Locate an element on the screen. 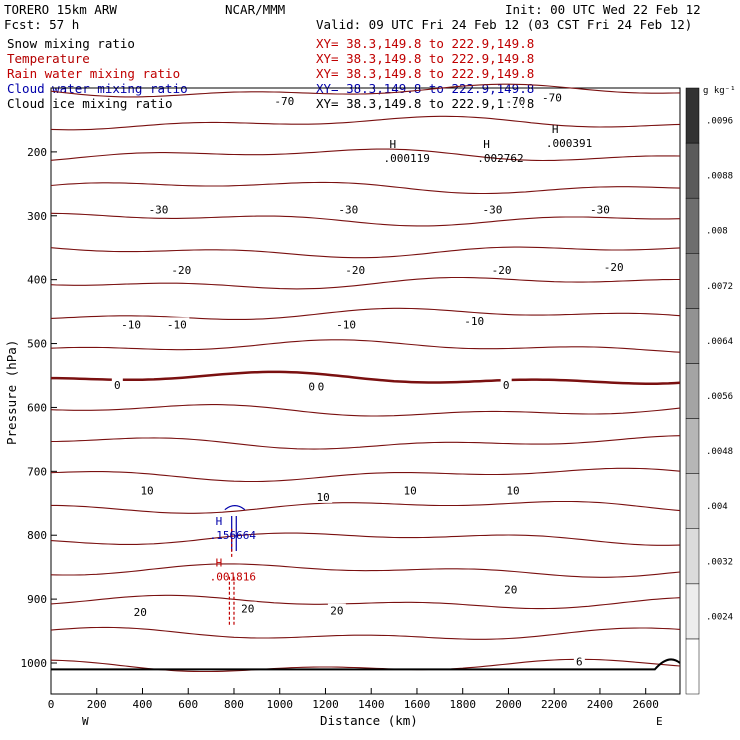  colorbar-tick-label: .0056 is located at coordinates (719, 397).